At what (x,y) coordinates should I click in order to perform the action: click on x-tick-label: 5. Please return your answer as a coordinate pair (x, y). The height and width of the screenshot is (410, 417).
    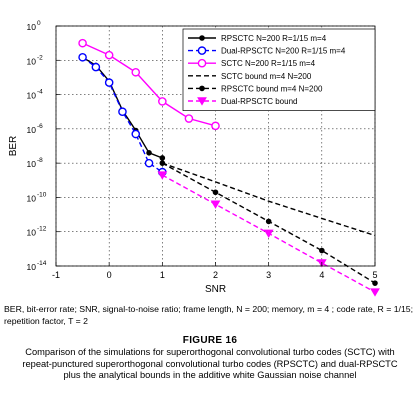
    Looking at the image, I should click on (374, 275).